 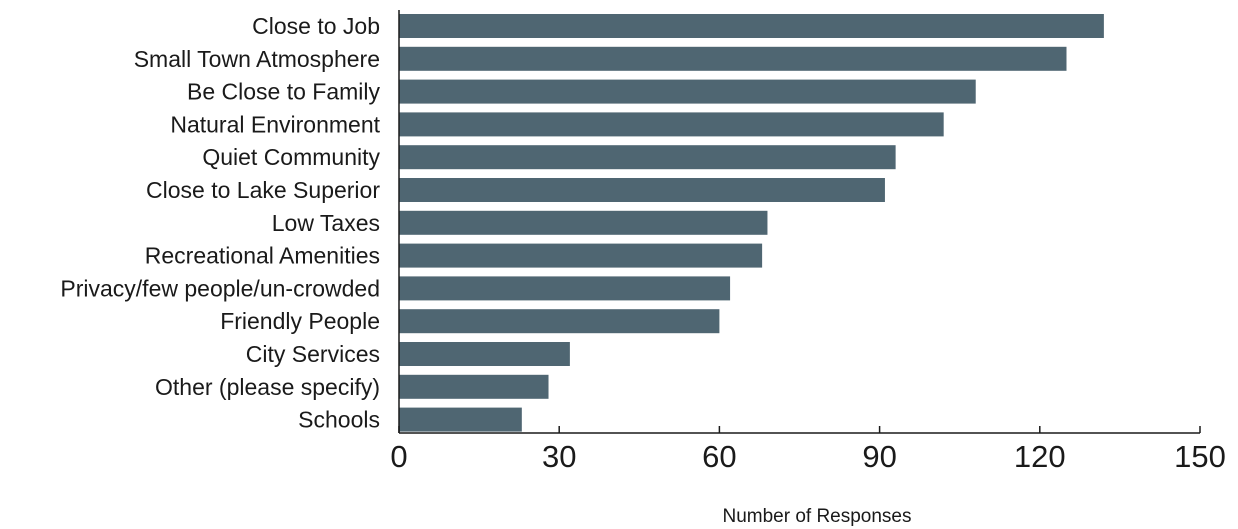 I want to click on x-axis-title: Number of Responses, so click(x=816, y=516).